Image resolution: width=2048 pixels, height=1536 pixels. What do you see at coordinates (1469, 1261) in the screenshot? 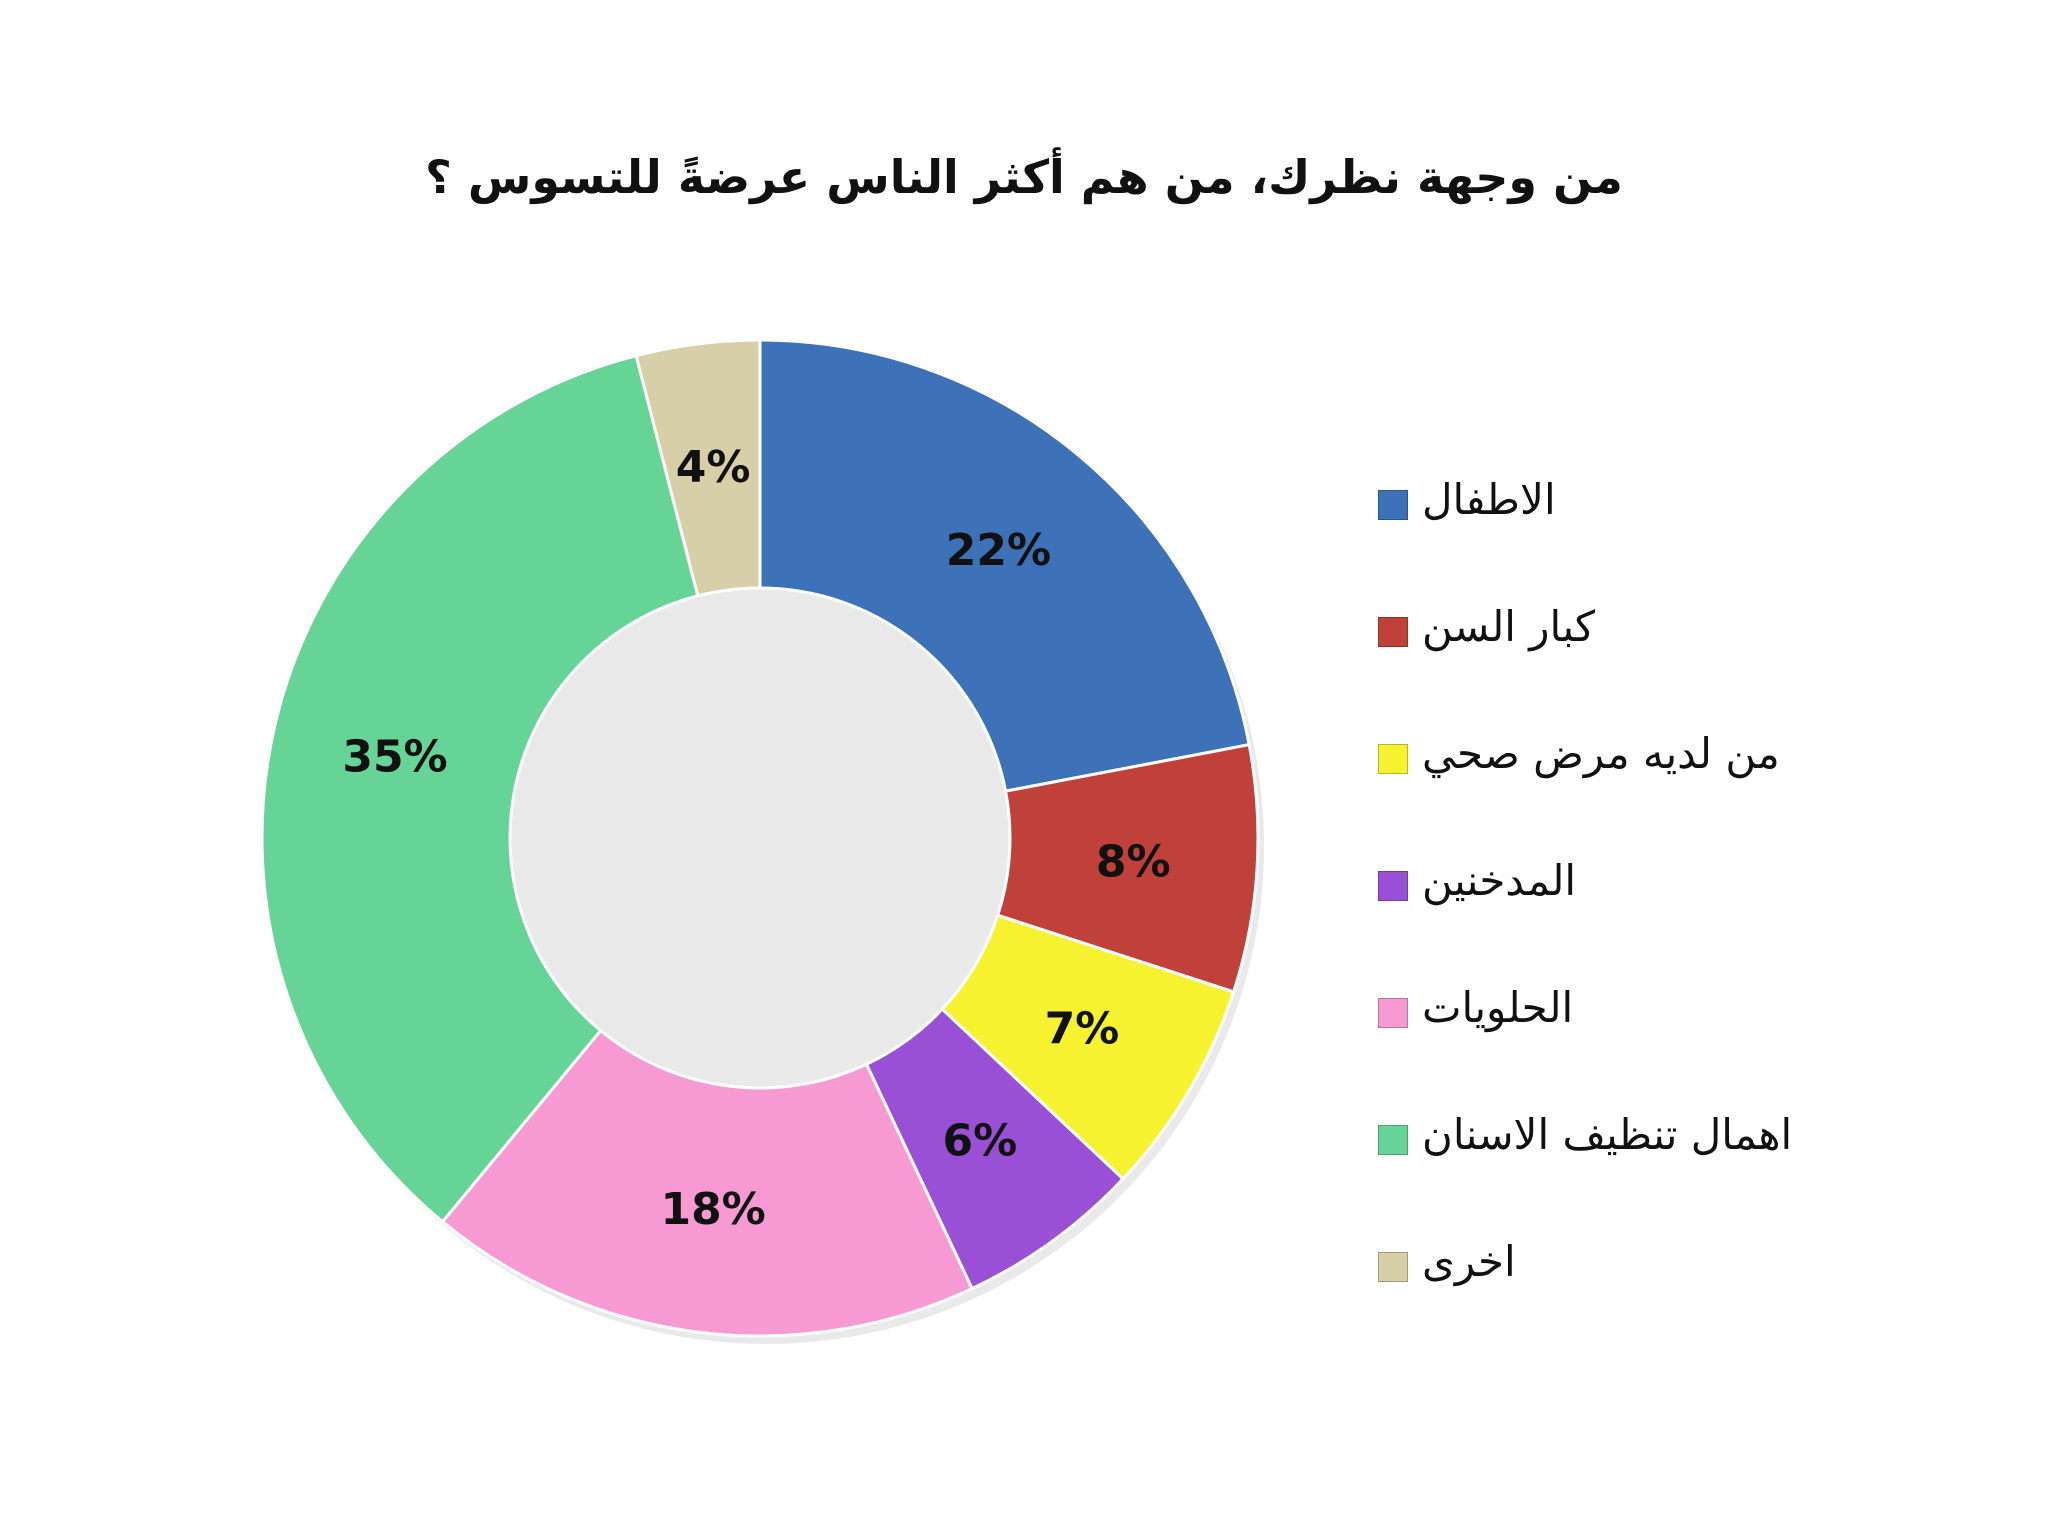
I see `legend-label: اخرى` at bounding box center [1469, 1261].